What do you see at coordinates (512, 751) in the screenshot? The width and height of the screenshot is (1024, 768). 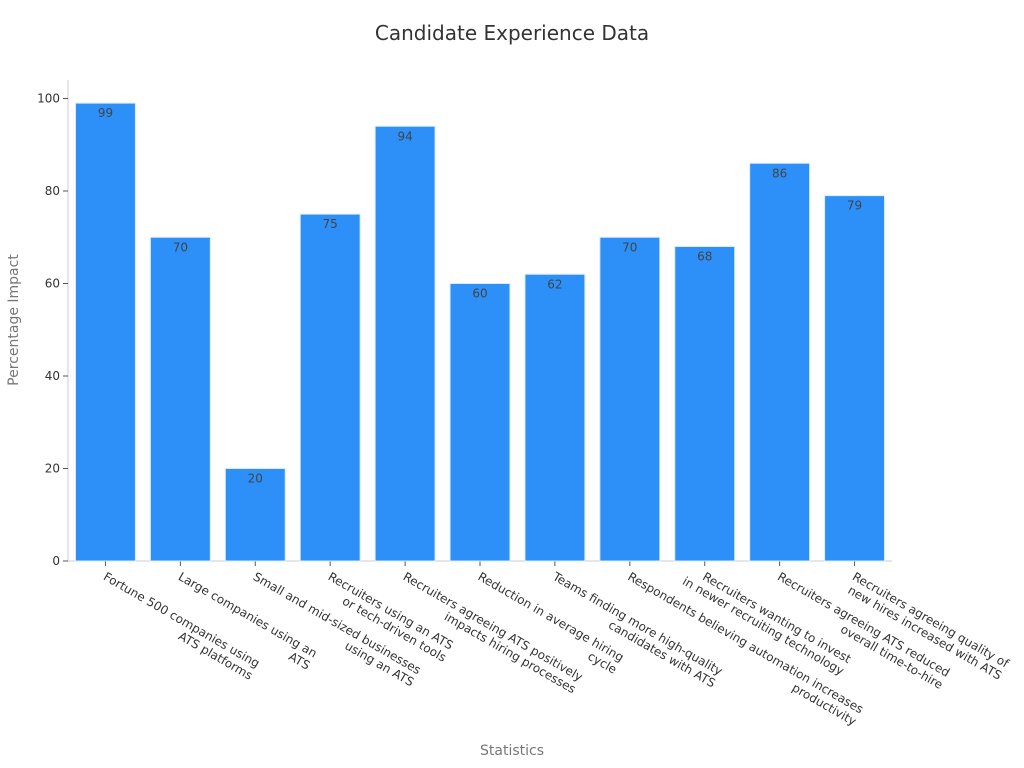 I see `x-axis-title: Statistics` at bounding box center [512, 751].